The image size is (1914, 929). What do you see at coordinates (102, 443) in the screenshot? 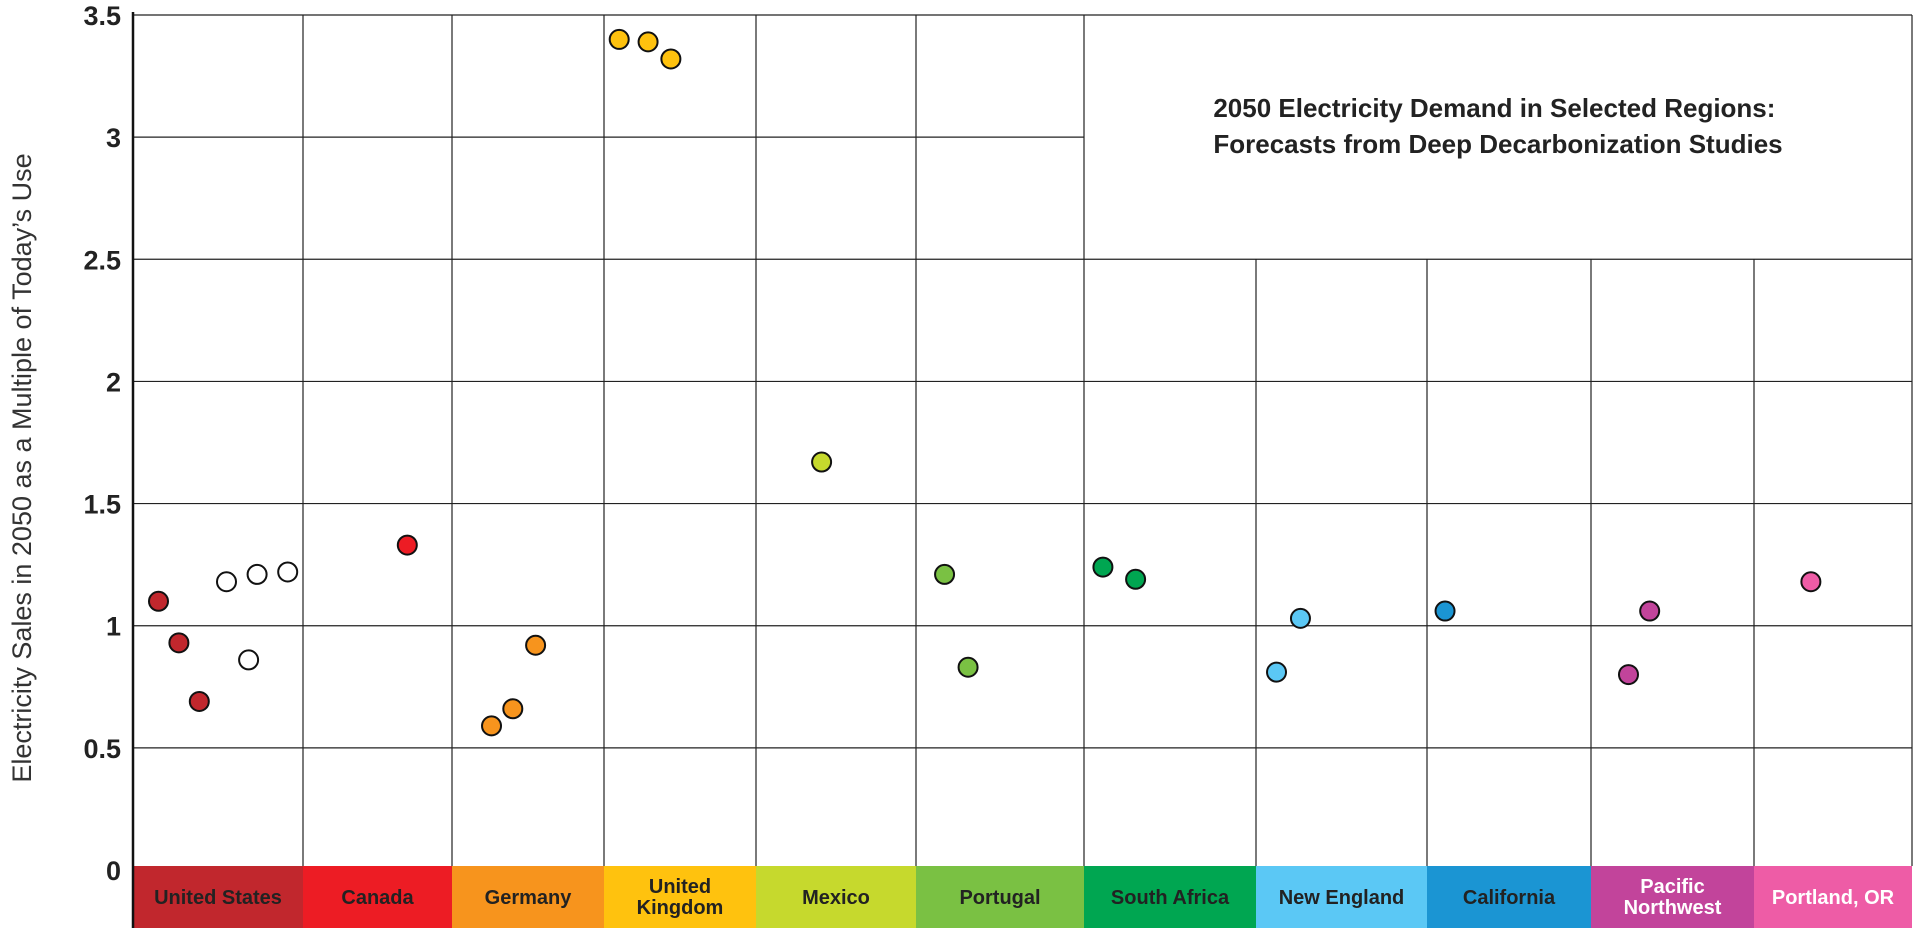
I see `y-tick-labels: 0 0.5 1 1.5 2 2.5 3 3.5` at bounding box center [102, 443].